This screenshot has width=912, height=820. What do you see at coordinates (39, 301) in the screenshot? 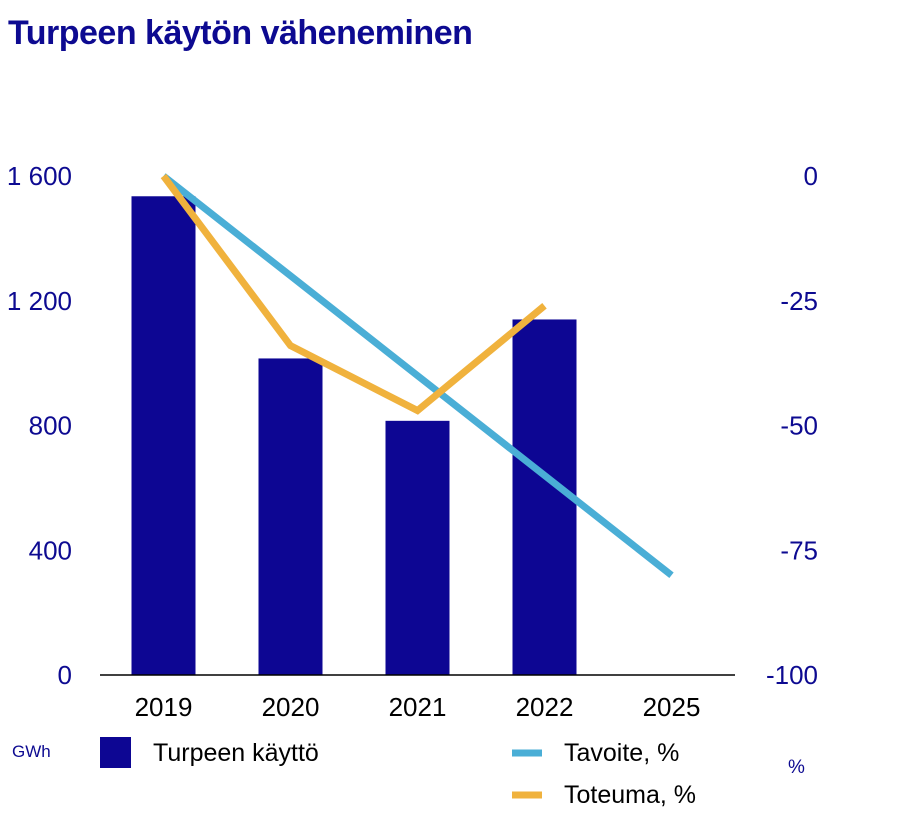
I see `left-tick-label: 1 200` at bounding box center [39, 301].